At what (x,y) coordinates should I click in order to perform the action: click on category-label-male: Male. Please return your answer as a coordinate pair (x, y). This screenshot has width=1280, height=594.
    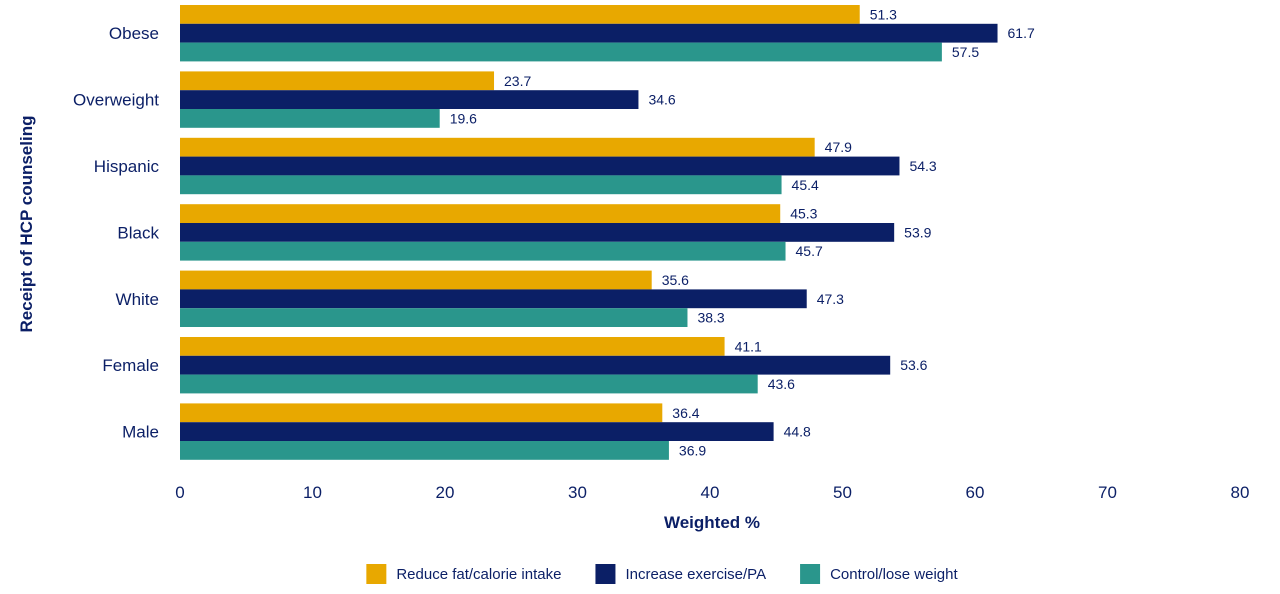
    Looking at the image, I should click on (140, 432).